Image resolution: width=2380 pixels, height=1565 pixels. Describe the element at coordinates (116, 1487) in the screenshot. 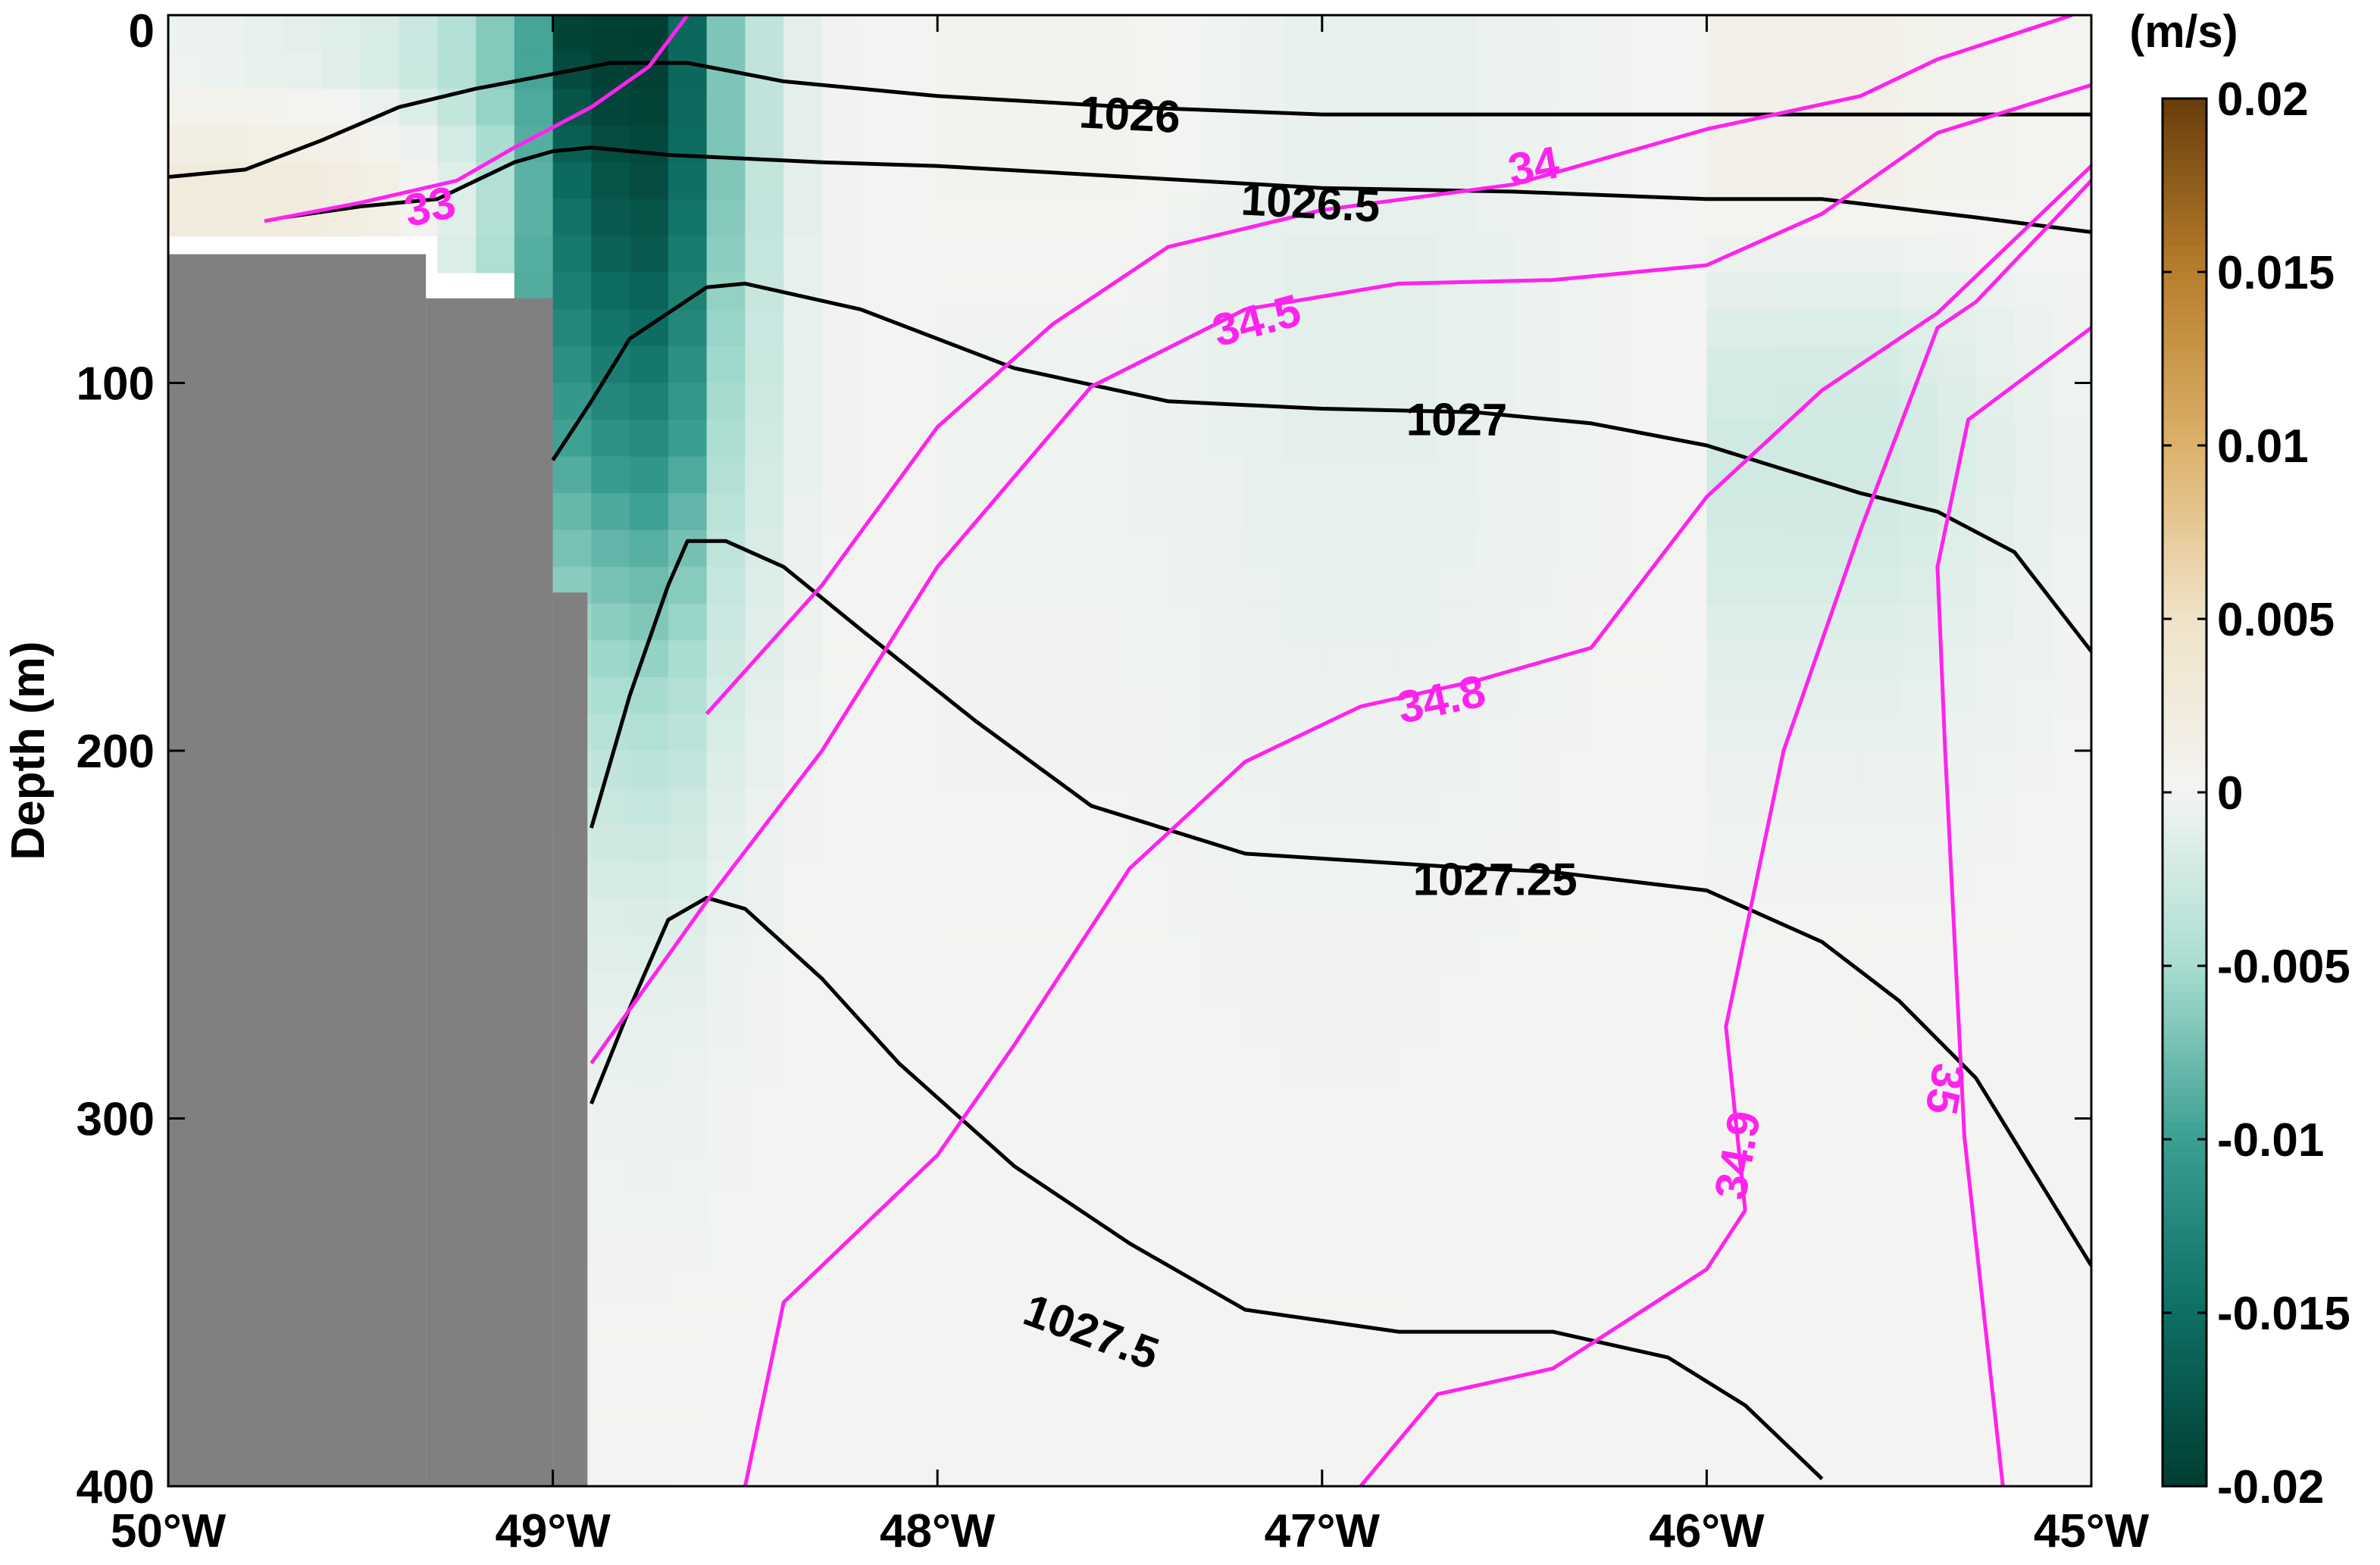

I see `y-tick-label: 400` at that location.